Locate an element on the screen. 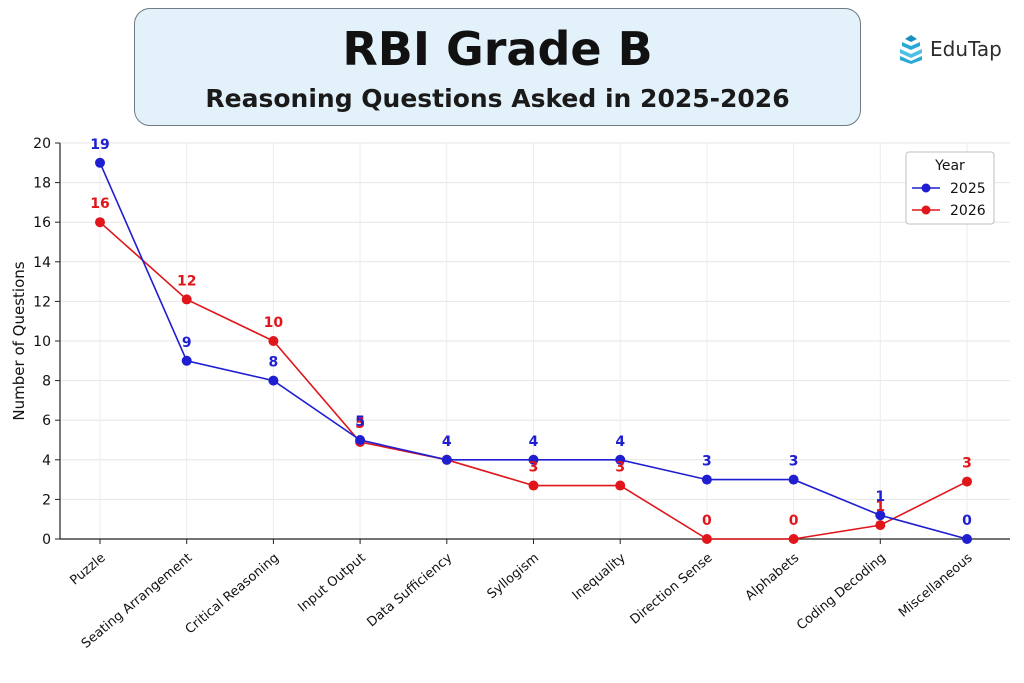 This screenshot has width=1024, height=683. chart-title: RBI Grade B is located at coordinates (497, 49).